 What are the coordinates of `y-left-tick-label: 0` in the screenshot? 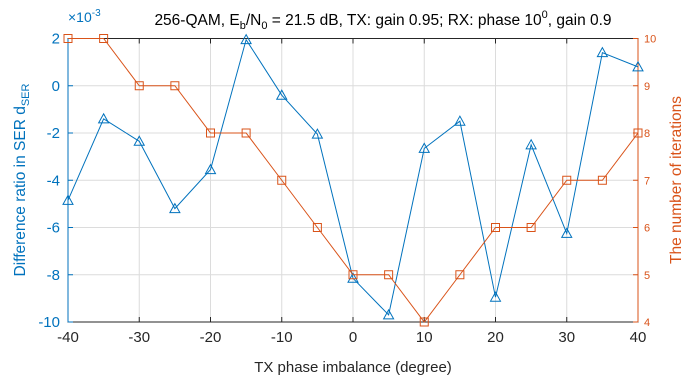 It's located at (56, 86).